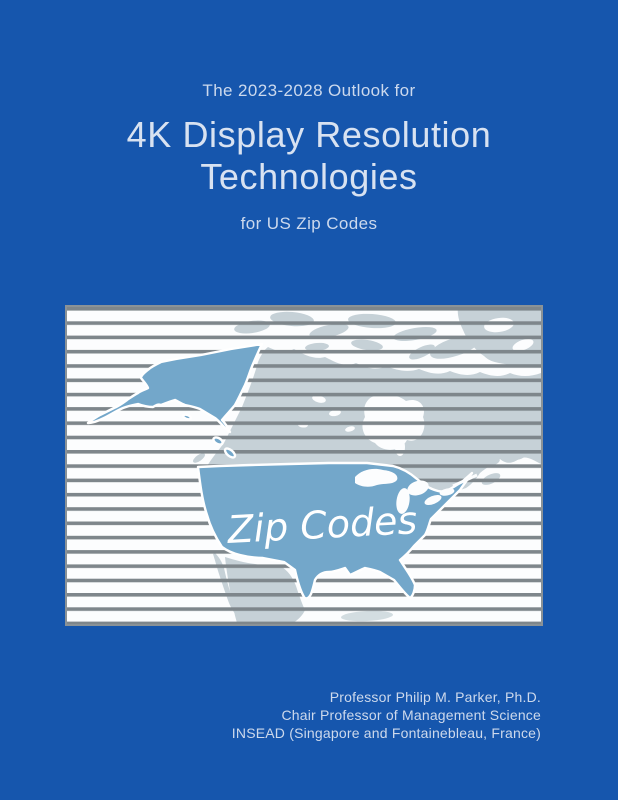 This screenshot has width=618, height=800. I want to click on aleutian-island, so click(187, 417).